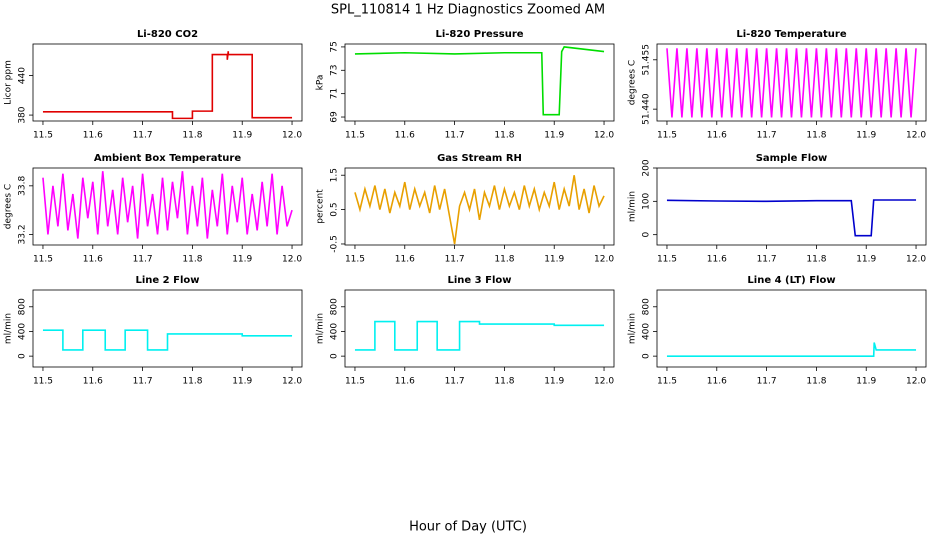  I want to click on y-tick-label: -0.5, so click(335, 244).